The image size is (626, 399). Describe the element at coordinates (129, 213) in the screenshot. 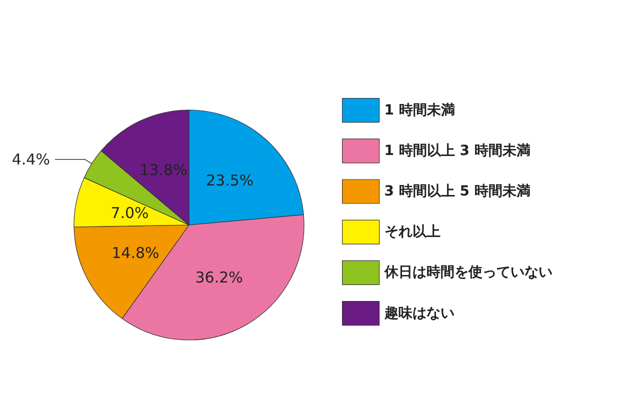

I see `data-label: 7.0%` at that location.